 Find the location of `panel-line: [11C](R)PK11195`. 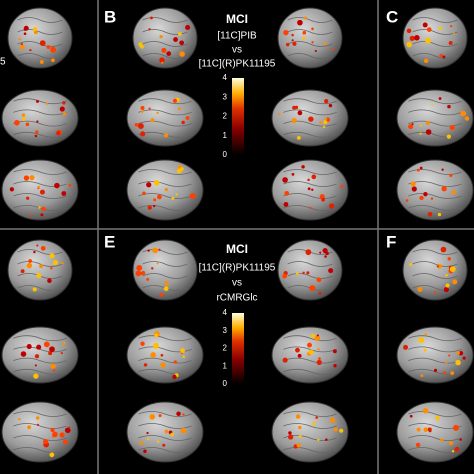

panel-line: [11C](R)PK11195 is located at coordinates (237, 64).